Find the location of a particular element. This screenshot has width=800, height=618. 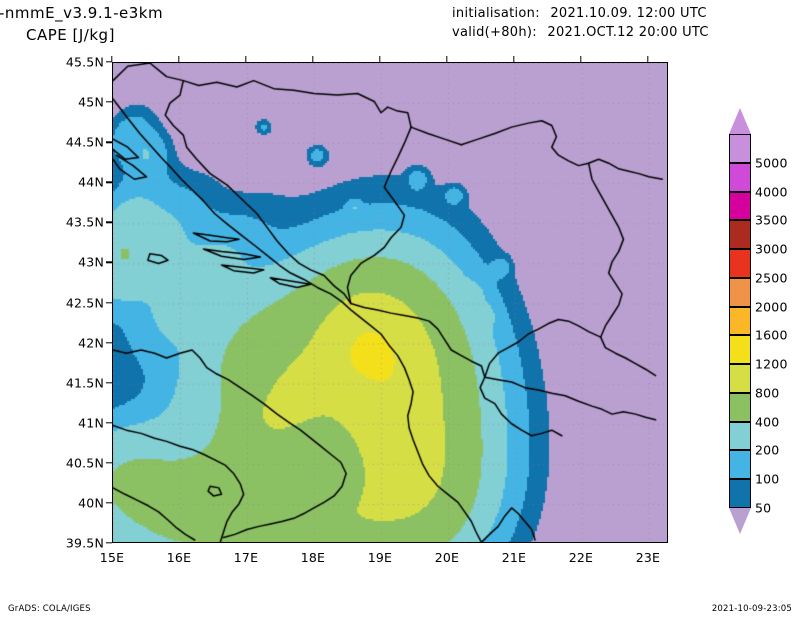

y-axis-tick-label: 43N is located at coordinates (91, 262).